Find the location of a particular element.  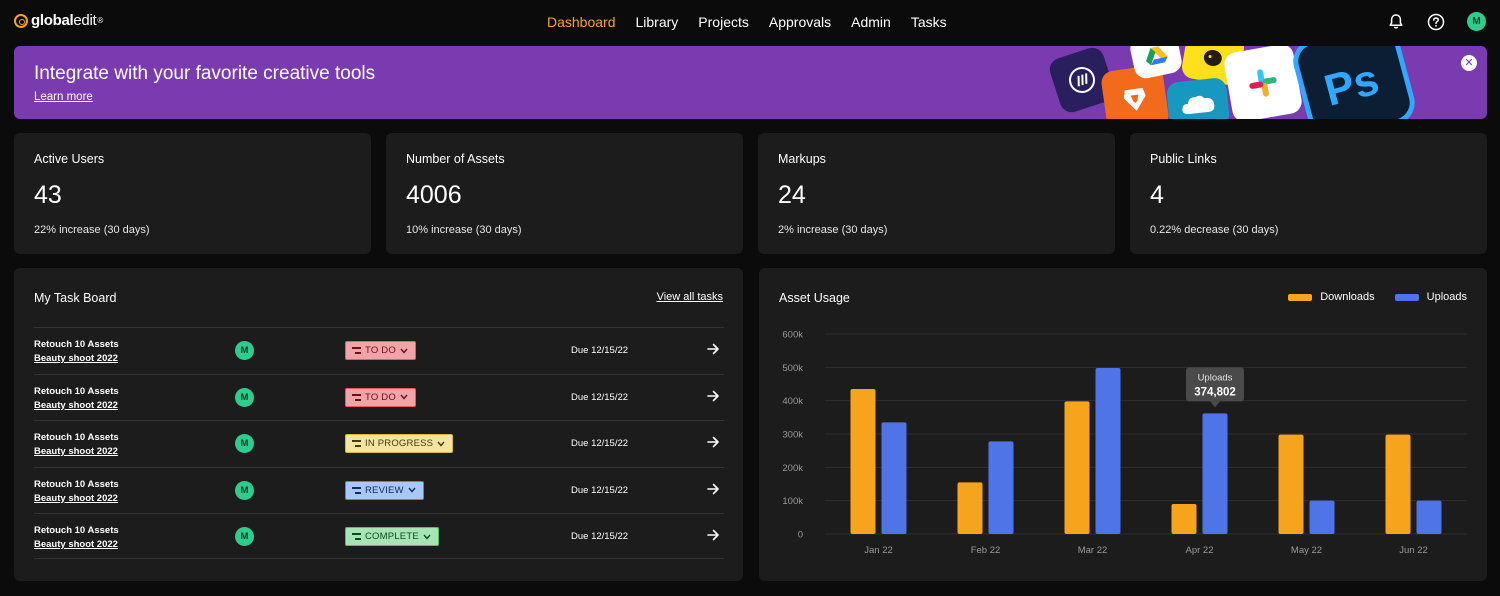

header-actions: M is located at coordinates (1436, 21).